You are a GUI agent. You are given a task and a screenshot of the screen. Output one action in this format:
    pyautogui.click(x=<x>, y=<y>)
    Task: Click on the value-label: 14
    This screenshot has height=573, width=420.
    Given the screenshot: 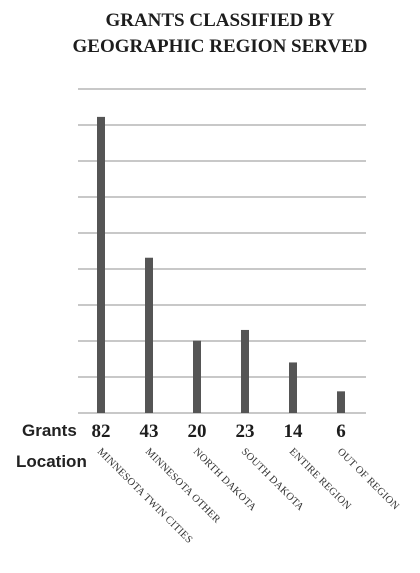 What is the action you would take?
    pyautogui.click(x=294, y=431)
    